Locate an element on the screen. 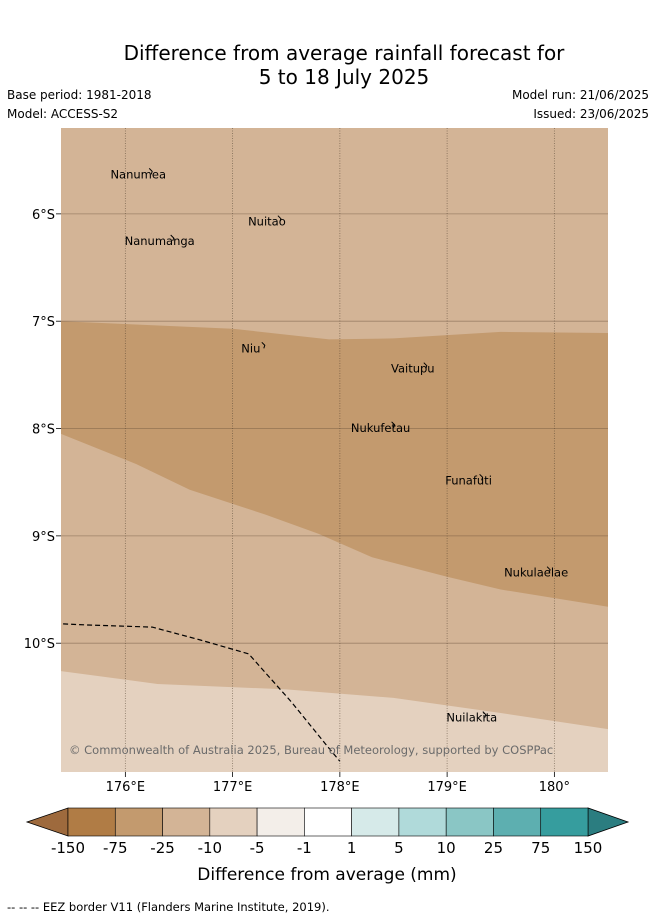 Image resolution: width=655 pixels, height=919 pixels. y-tick-label: 8°S is located at coordinates (43, 430).